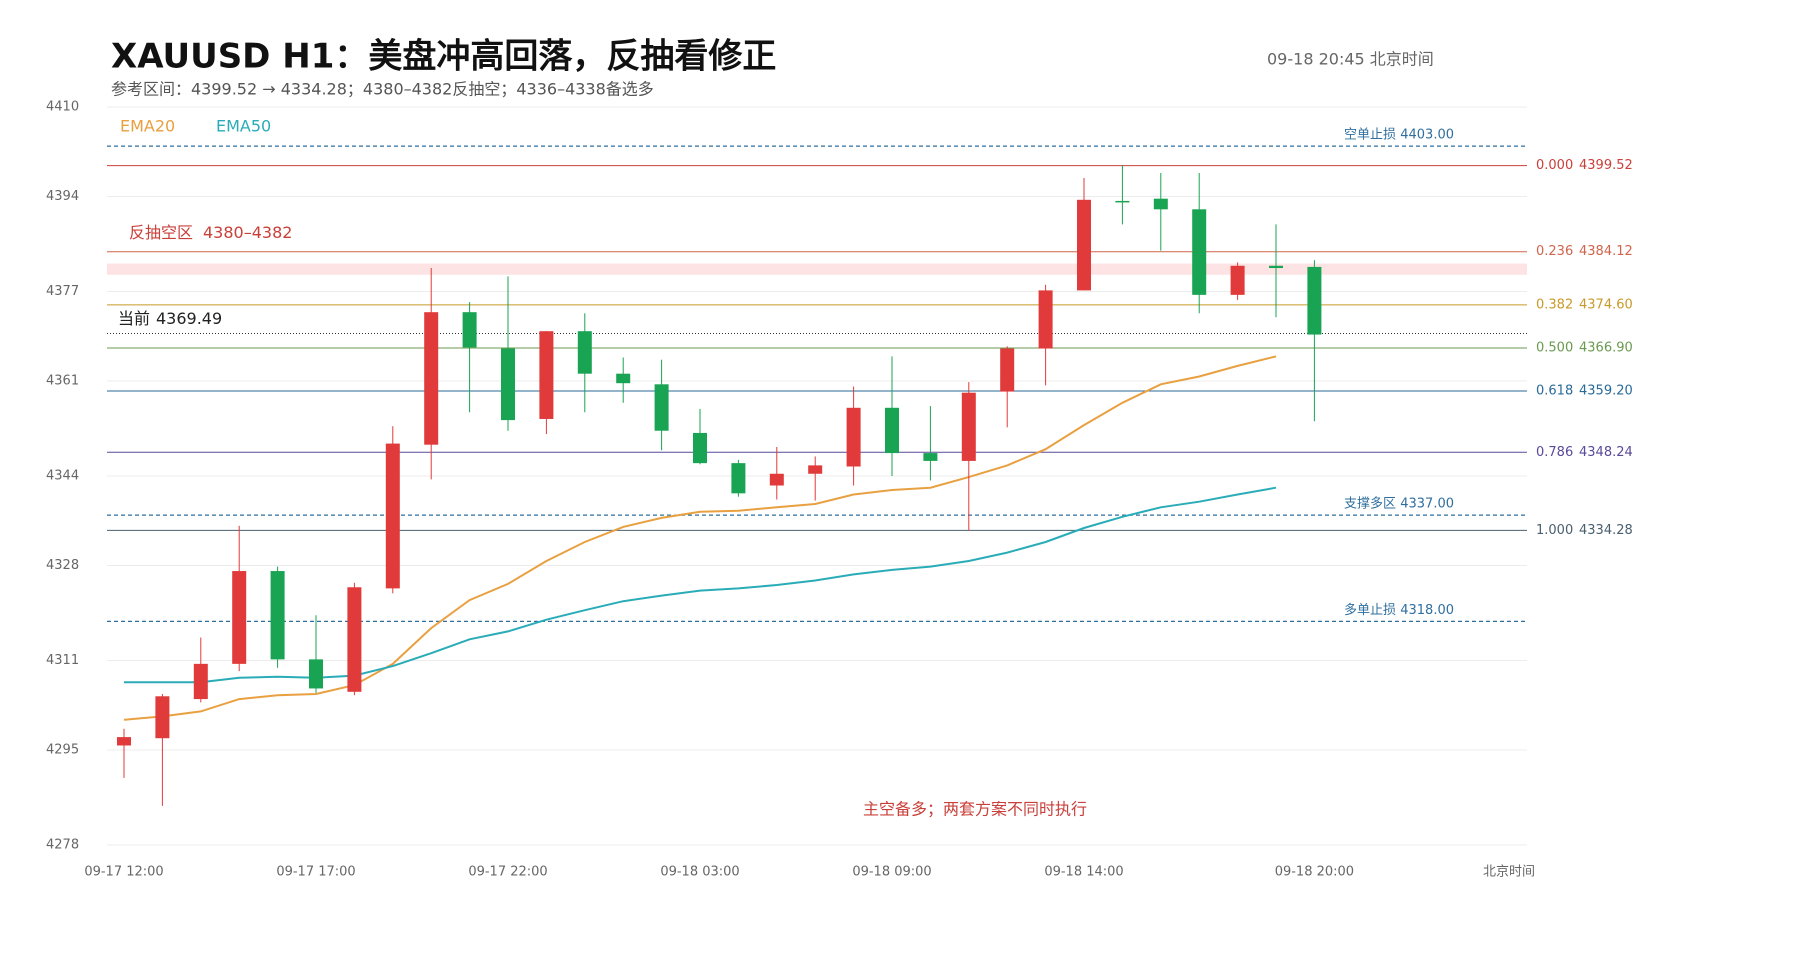 This screenshot has width=1800, height=960. Describe the element at coordinates (817, 269) in the screenshot. I see `zone-band` at that location.